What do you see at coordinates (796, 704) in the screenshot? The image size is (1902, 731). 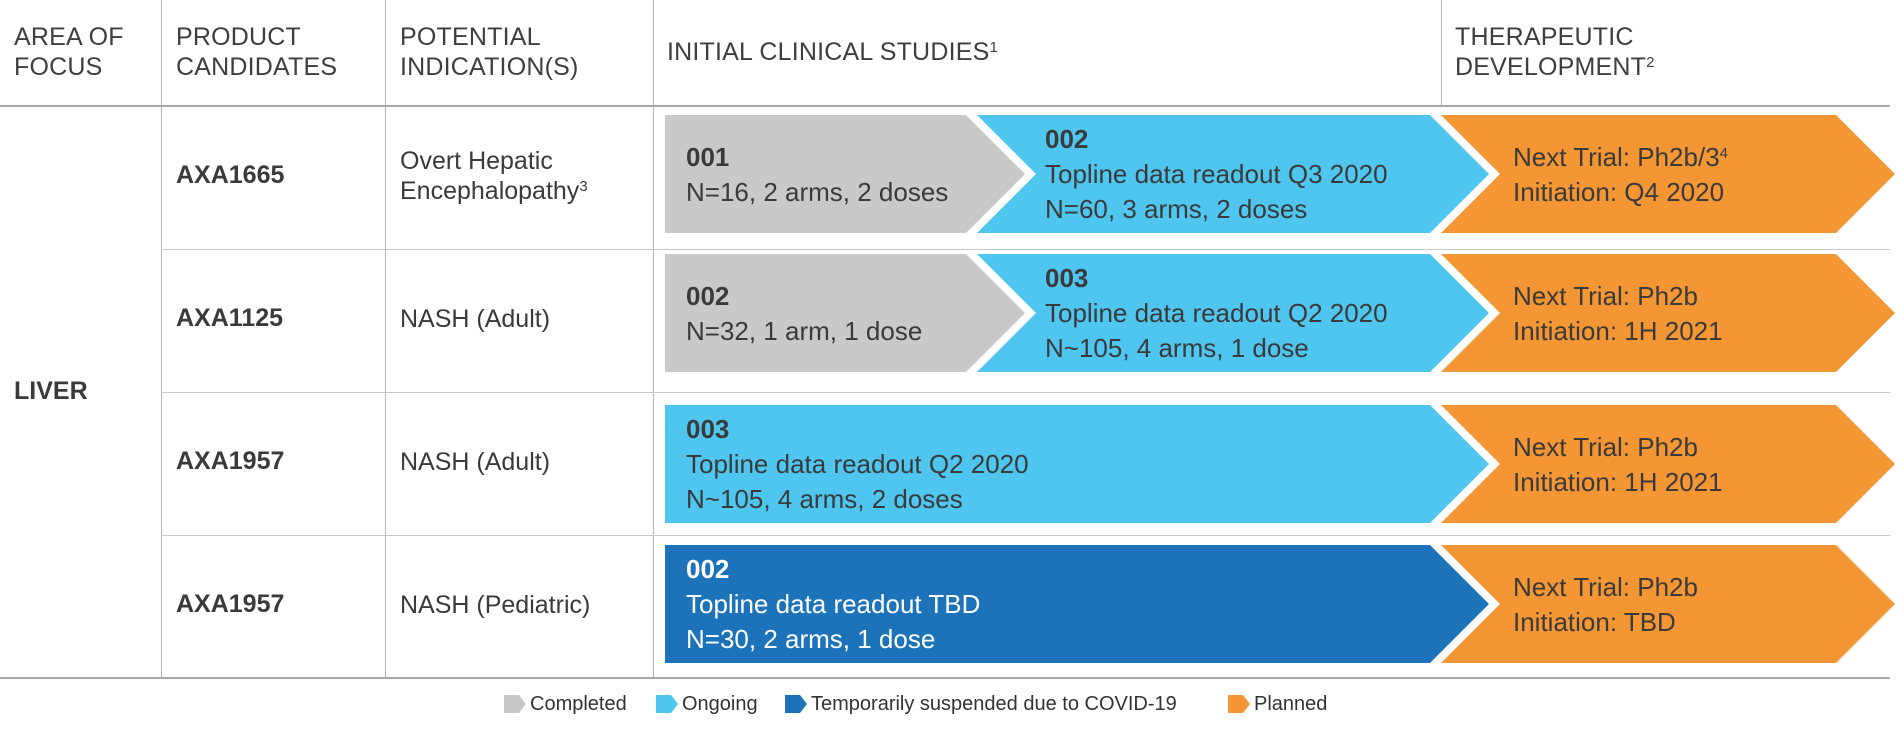 I see `suspended-swatch-icon` at bounding box center [796, 704].